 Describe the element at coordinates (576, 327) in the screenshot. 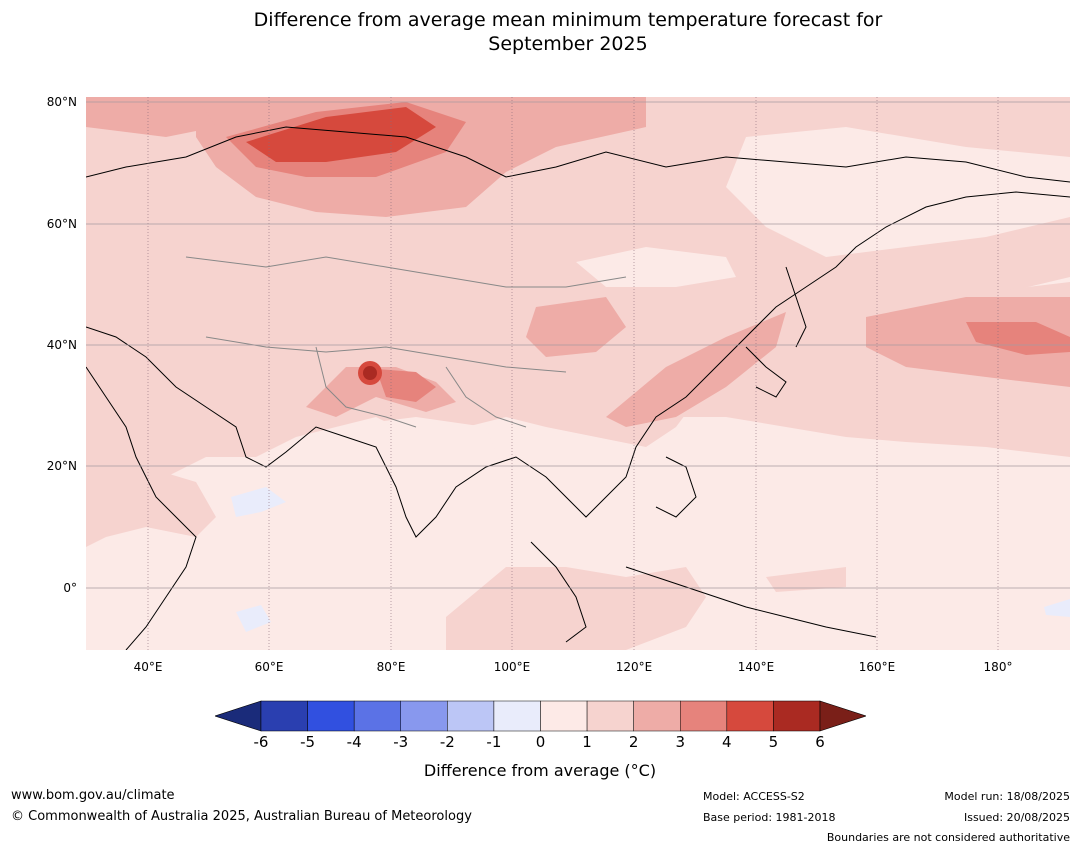

I see `anomaly-region-2-3-china` at that location.